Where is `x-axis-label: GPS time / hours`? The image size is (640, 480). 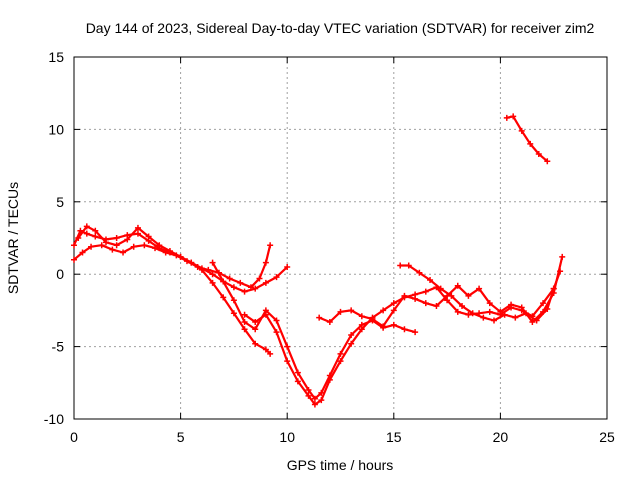
x-axis-label: GPS time / hours is located at coordinates (340, 465).